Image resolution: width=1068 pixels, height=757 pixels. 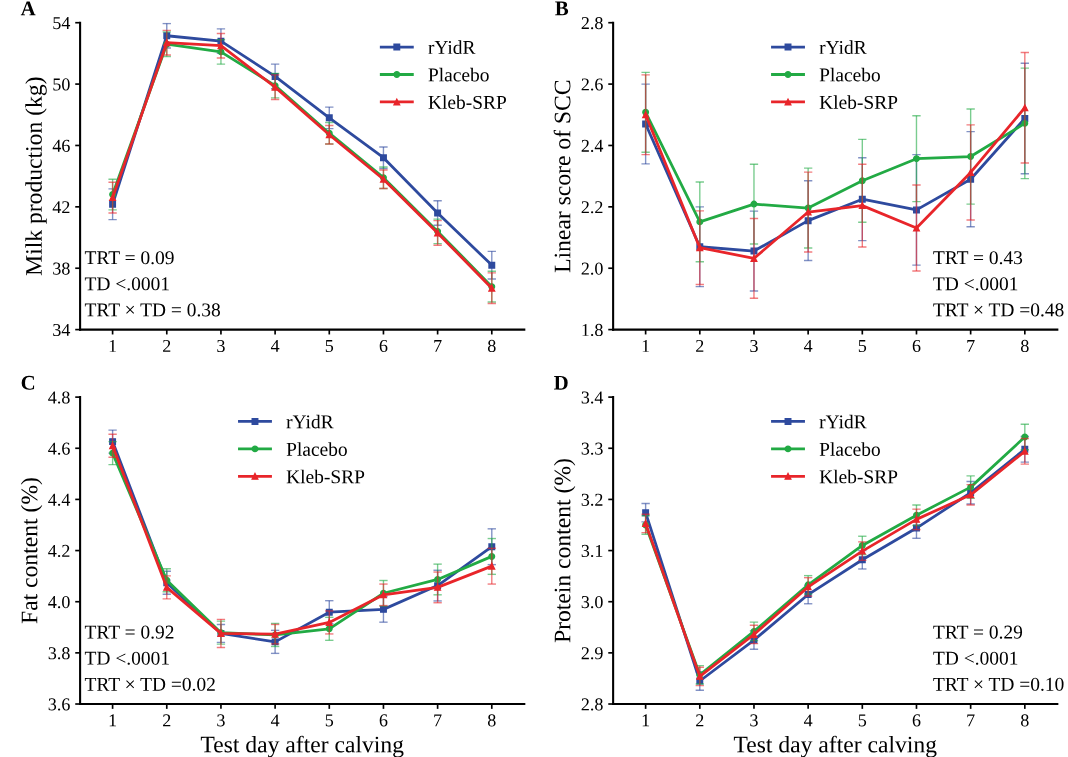 I want to click on text: C, so click(x=28, y=382).